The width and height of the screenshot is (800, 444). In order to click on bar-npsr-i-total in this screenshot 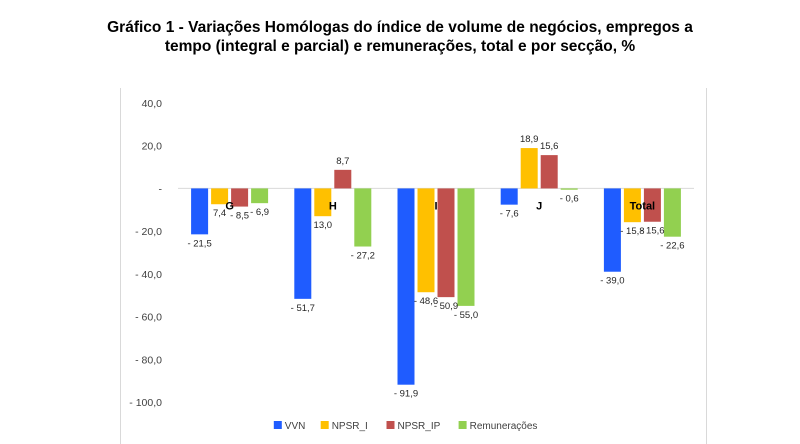, I will do `click(632, 205)`.